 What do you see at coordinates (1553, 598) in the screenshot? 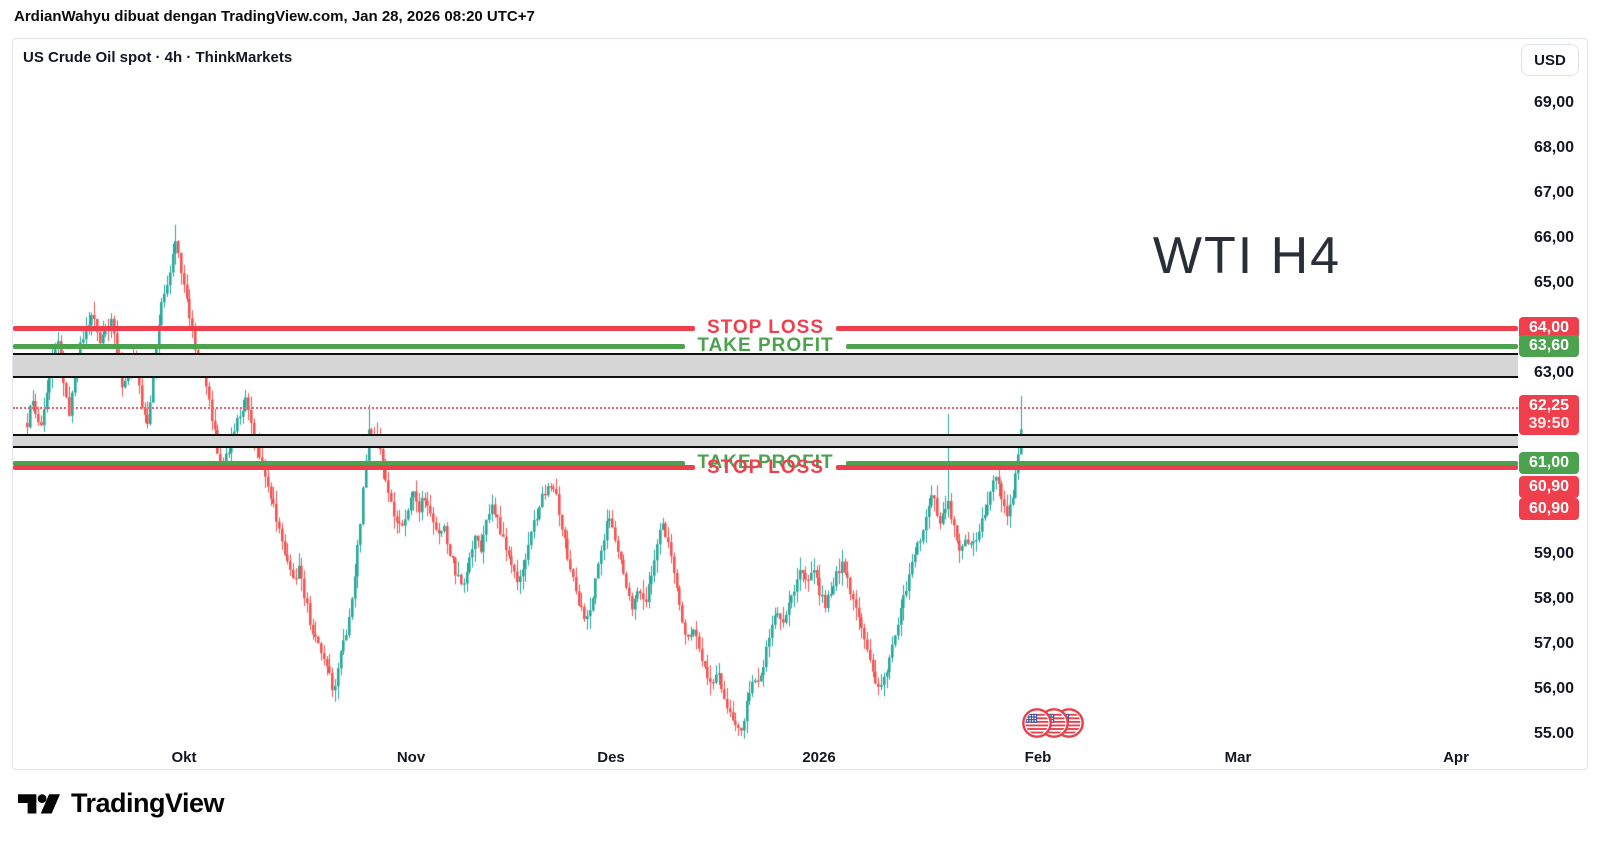
I see `price-tick: 58,00` at bounding box center [1553, 598].